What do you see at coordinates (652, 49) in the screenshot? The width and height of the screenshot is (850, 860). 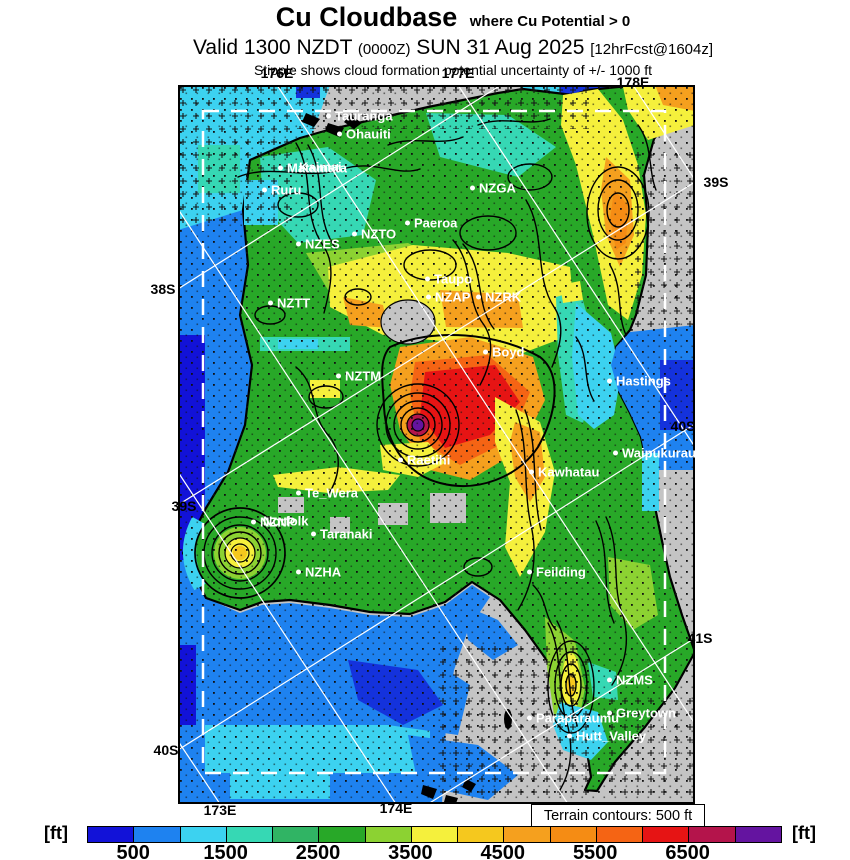 I see `valid-time-part: [12hrFcst@1604z]` at bounding box center [652, 49].